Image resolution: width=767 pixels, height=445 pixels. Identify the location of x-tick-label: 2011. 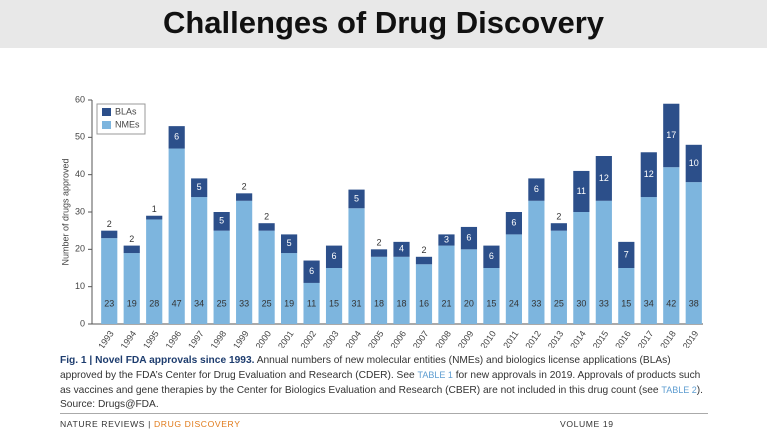
(510, 338).